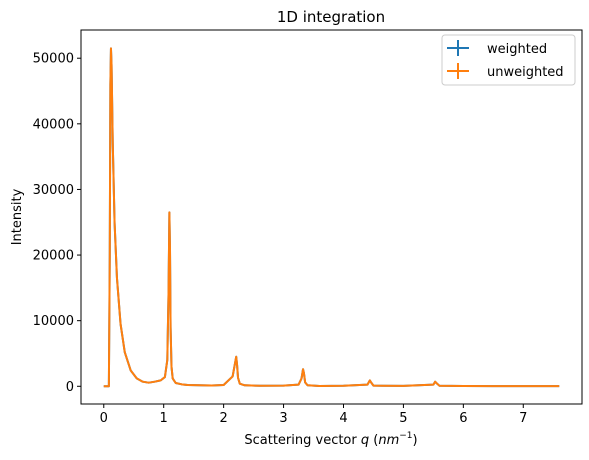 The image size is (589, 460). I want to click on y-axis: 0 10000 20000 30000 40000 50000, so click(57, 223).